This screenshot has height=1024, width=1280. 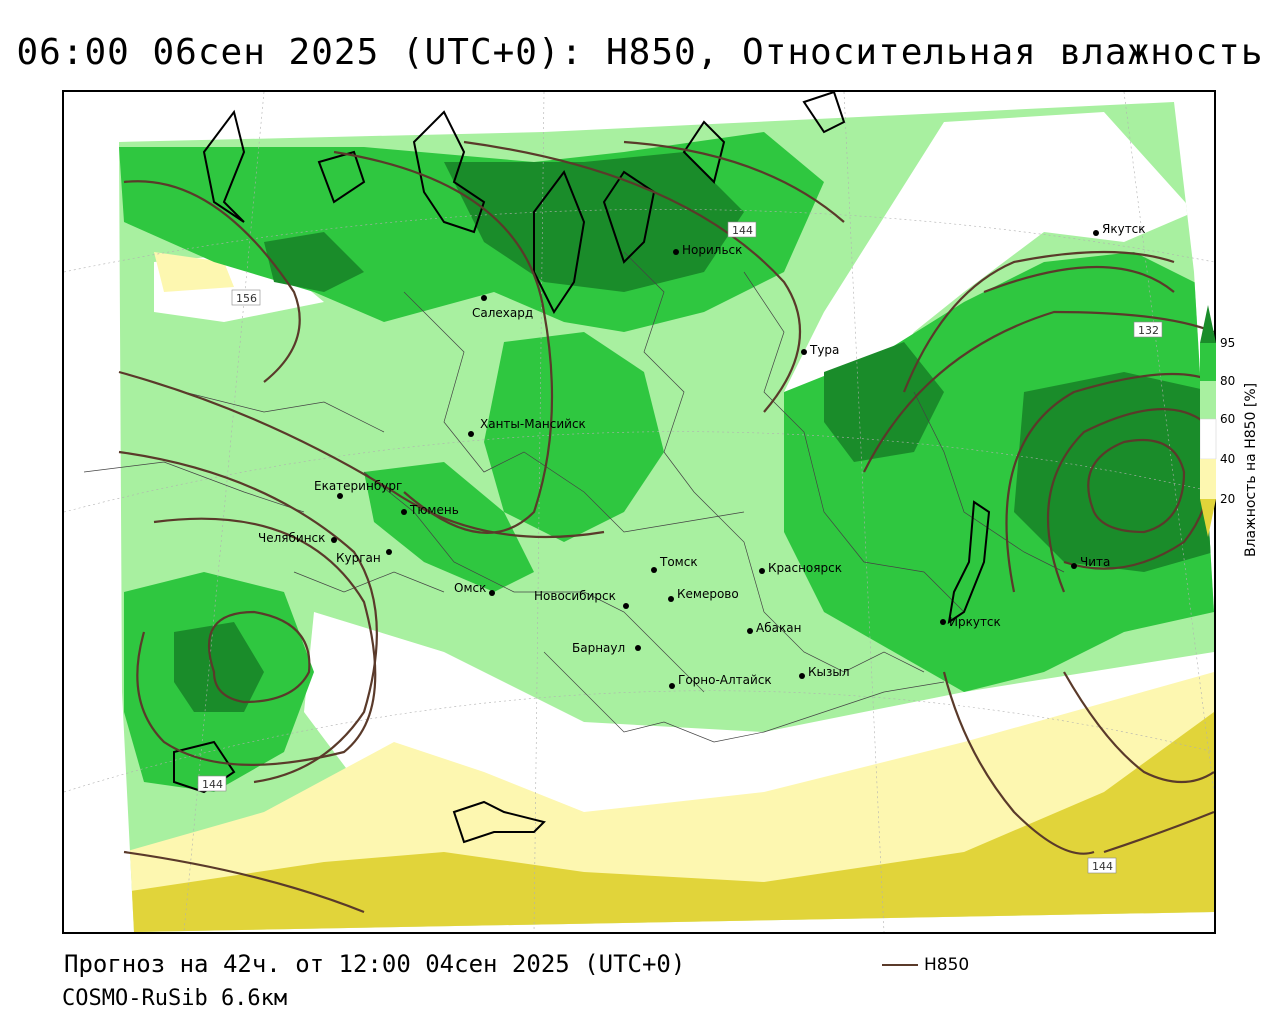 What do you see at coordinates (1208, 324) in the screenshot?
I see `scale-top-arrow` at bounding box center [1208, 324].